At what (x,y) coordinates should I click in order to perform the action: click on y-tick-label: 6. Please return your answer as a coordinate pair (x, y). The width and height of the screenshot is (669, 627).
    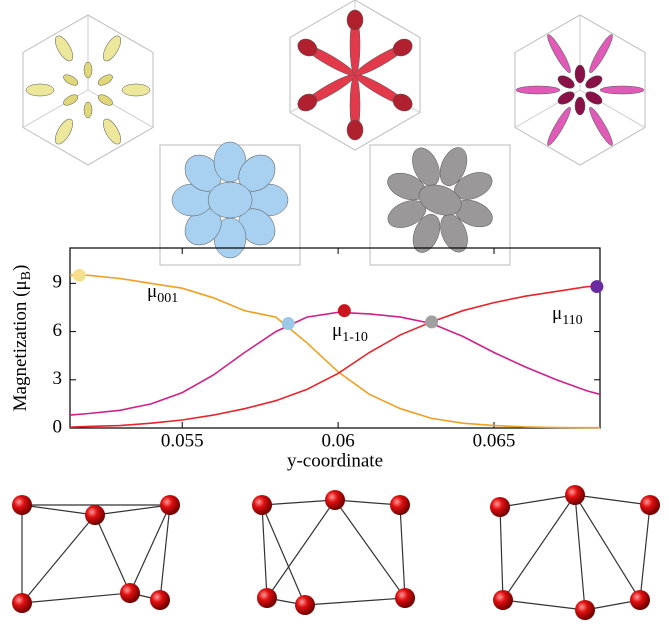
    Looking at the image, I should click on (58, 330).